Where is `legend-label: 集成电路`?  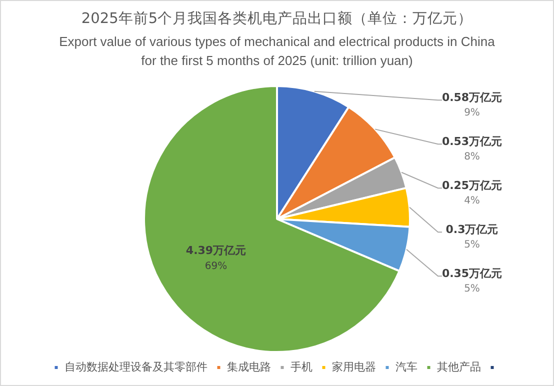 legend-label: 集成电路 is located at coordinates (248, 367).